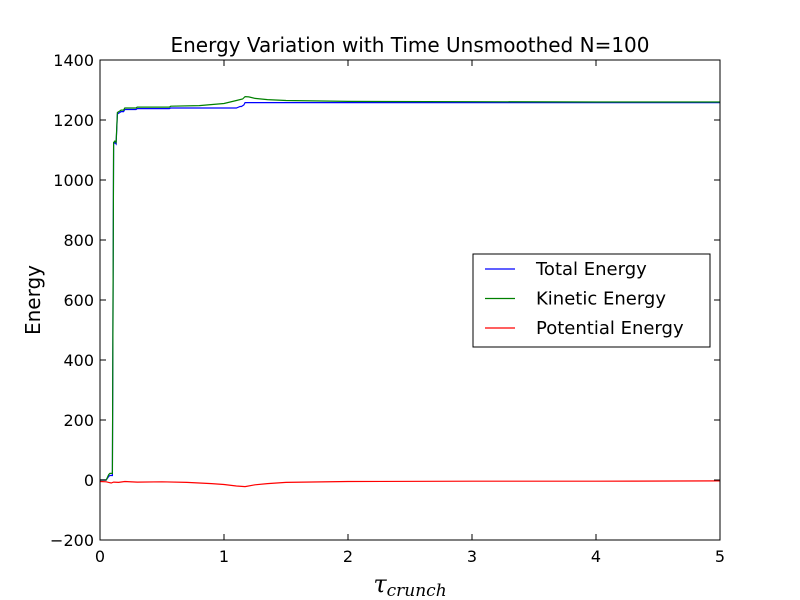  I want to click on x-axis-label: τcrunch, so click(409, 585).